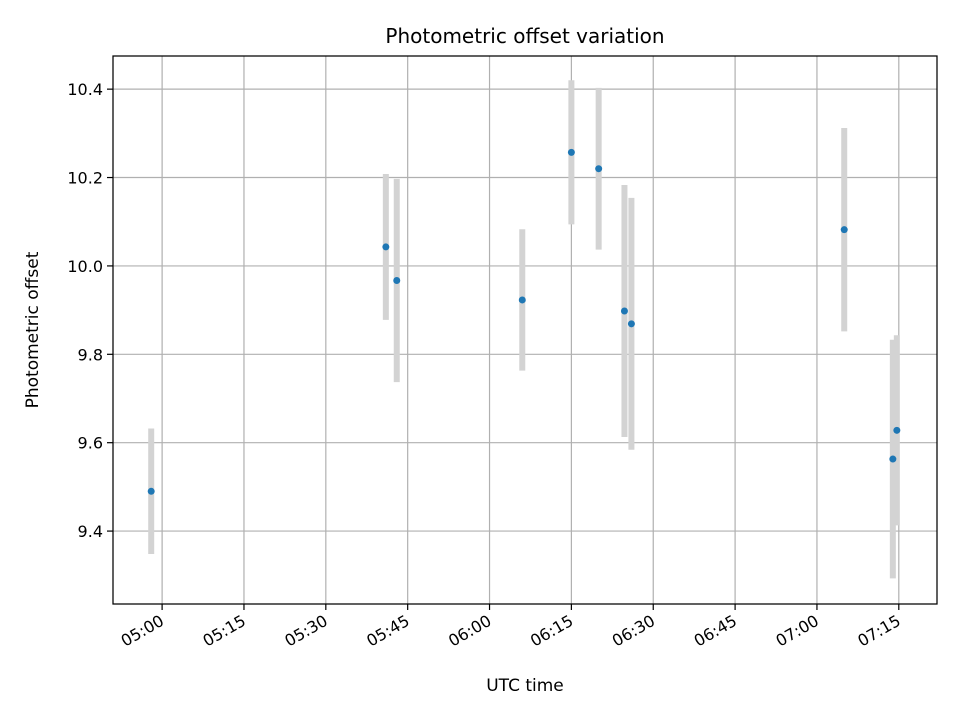  What do you see at coordinates (525, 686) in the screenshot?
I see `x-axis-title: UTC time` at bounding box center [525, 686].